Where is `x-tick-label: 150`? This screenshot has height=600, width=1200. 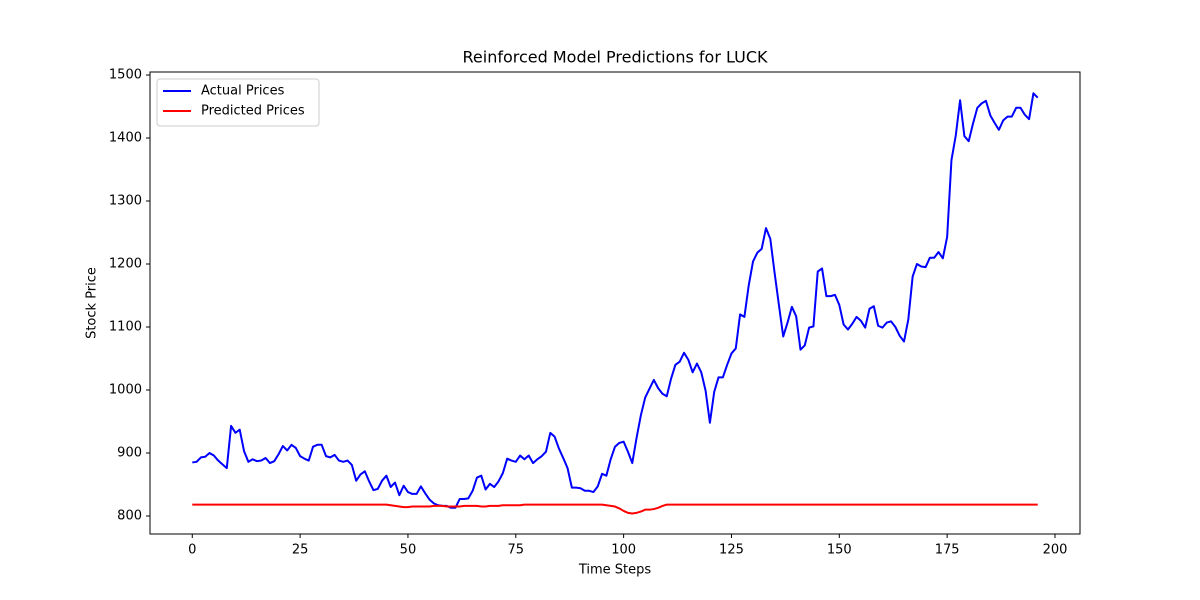
x-tick-label: 150 is located at coordinates (839, 550).